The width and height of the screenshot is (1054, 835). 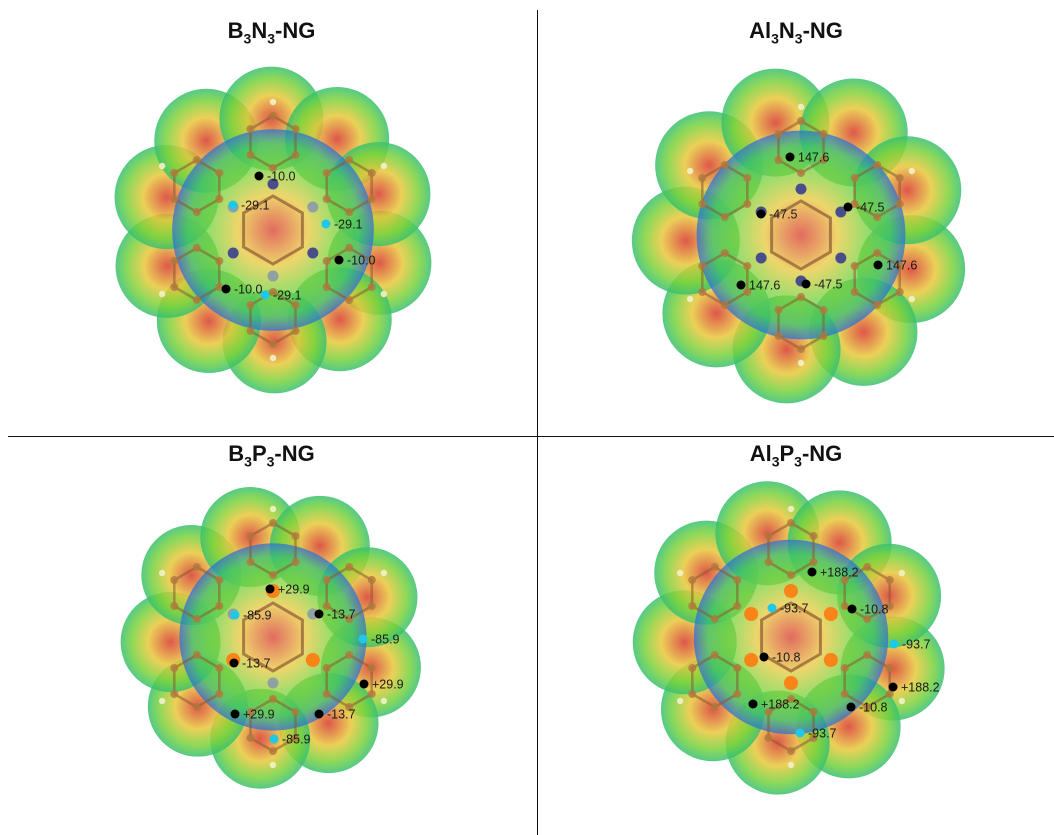 I want to click on esp-value-label: 147.6, so click(x=813, y=158).